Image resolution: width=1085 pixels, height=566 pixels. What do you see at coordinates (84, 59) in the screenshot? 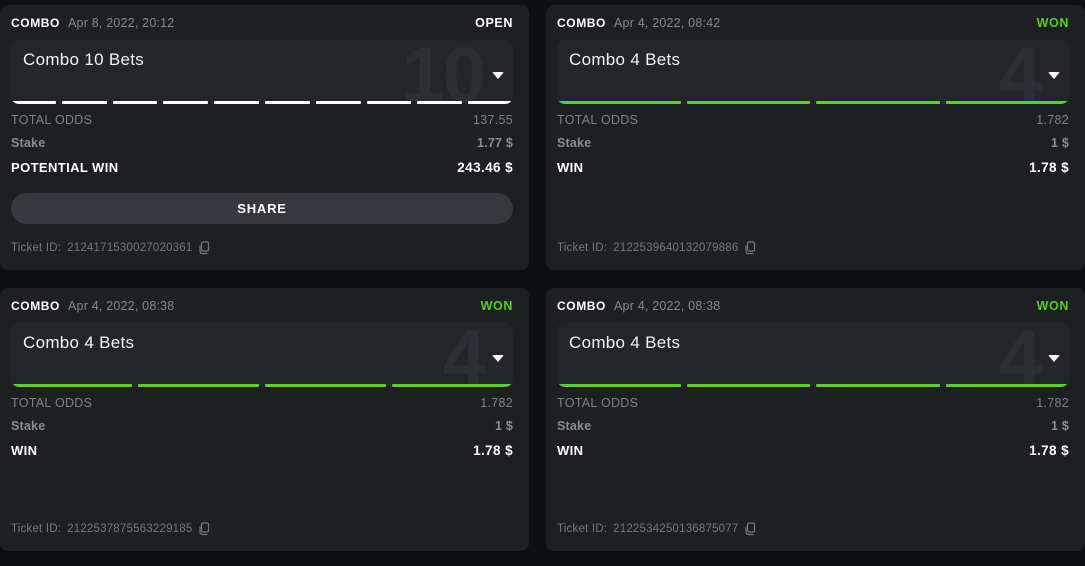
I see `bet-title: Combo 10 Bets` at bounding box center [84, 59].